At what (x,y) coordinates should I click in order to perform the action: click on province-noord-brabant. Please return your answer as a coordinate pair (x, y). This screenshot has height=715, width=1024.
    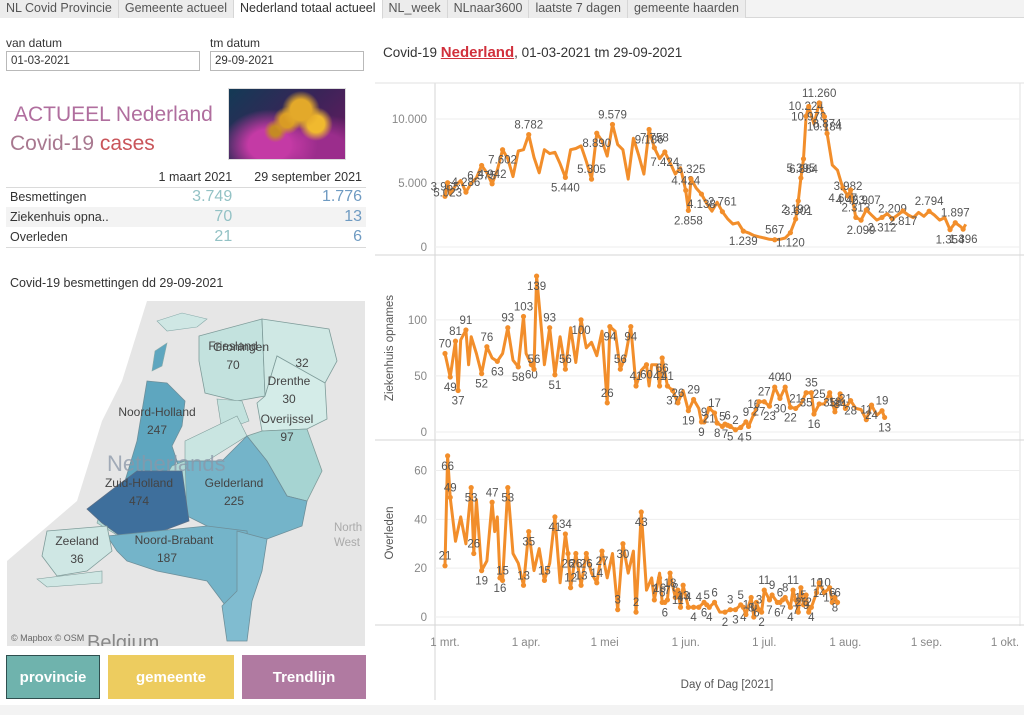
    Looking at the image, I should click on (179, 573).